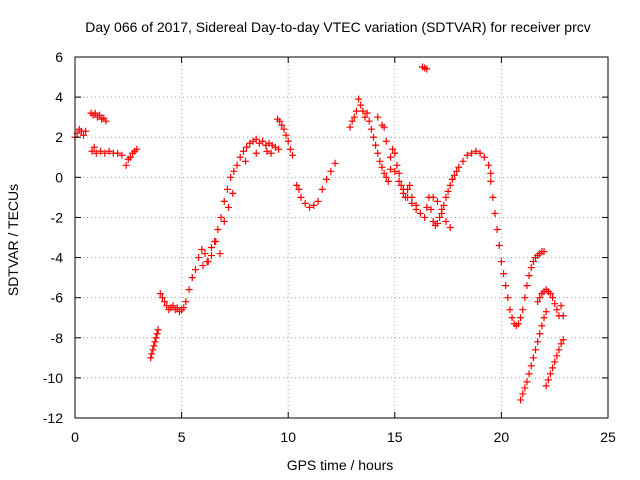 This screenshot has height=480, width=640. What do you see at coordinates (80, 133) in the screenshot?
I see `series-seg-a` at bounding box center [80, 133].